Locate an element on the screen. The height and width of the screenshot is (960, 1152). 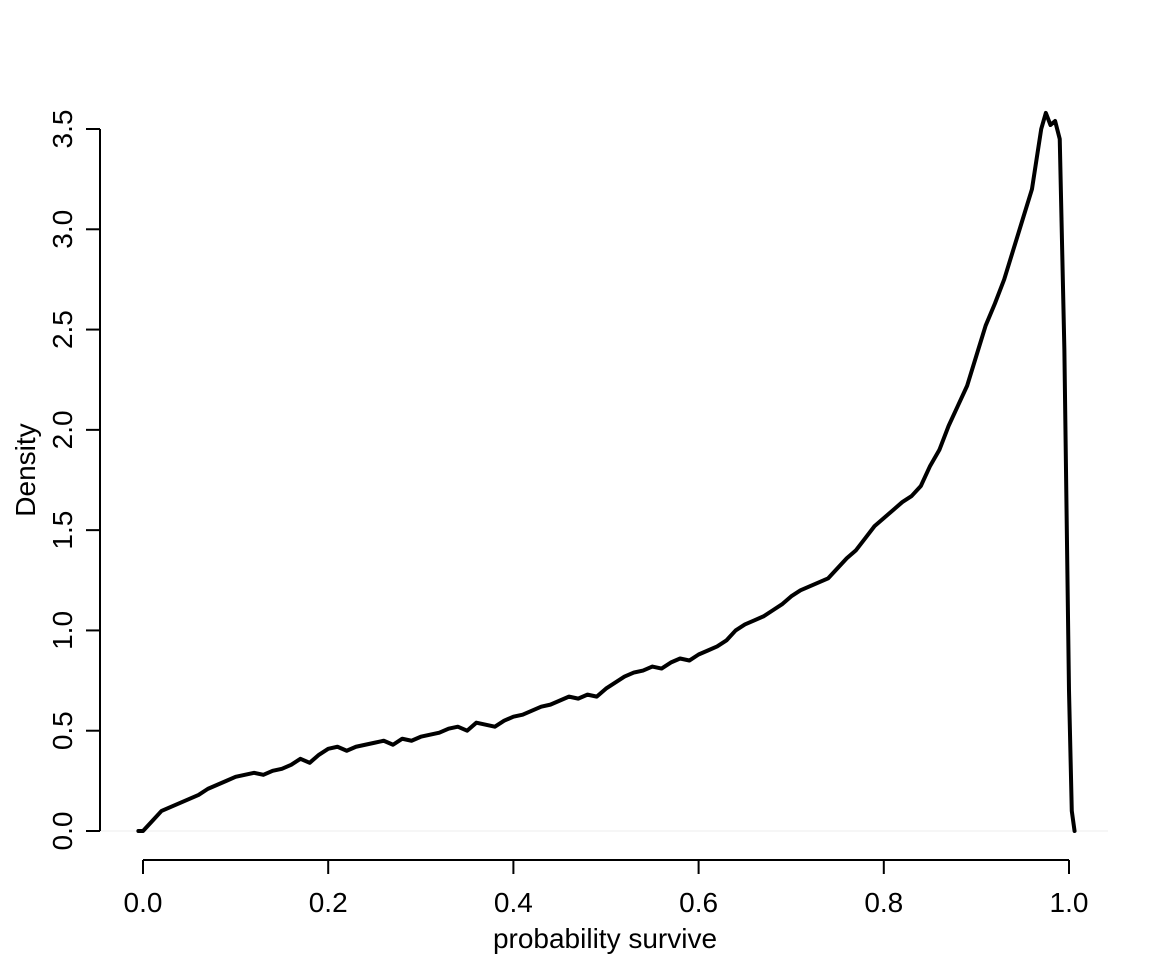
y-axis: 0.0 0.5 1.0 1.5 2.0 2.5 3.0 3.5 is located at coordinates (74, 480).